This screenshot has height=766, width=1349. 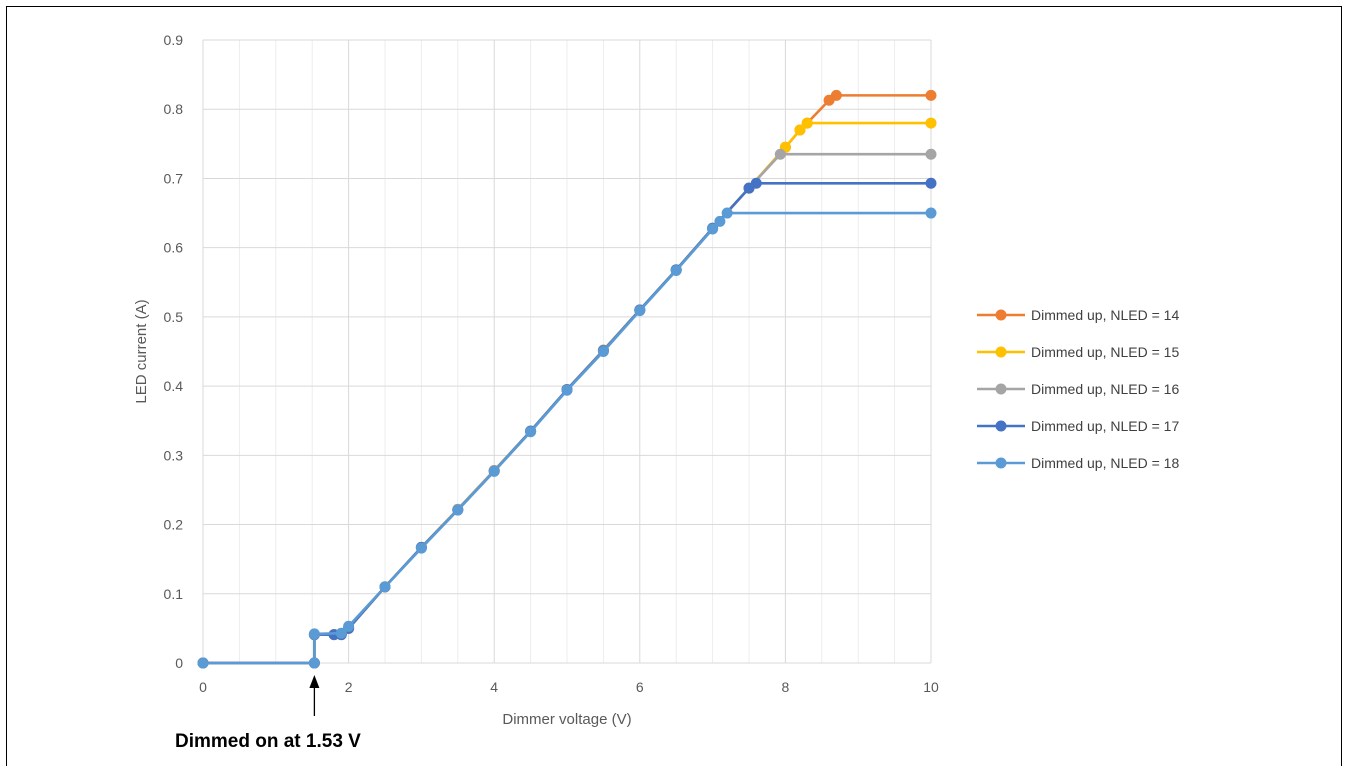 What do you see at coordinates (141, 351) in the screenshot?
I see `y-axis-label: LED current (A)` at bounding box center [141, 351].